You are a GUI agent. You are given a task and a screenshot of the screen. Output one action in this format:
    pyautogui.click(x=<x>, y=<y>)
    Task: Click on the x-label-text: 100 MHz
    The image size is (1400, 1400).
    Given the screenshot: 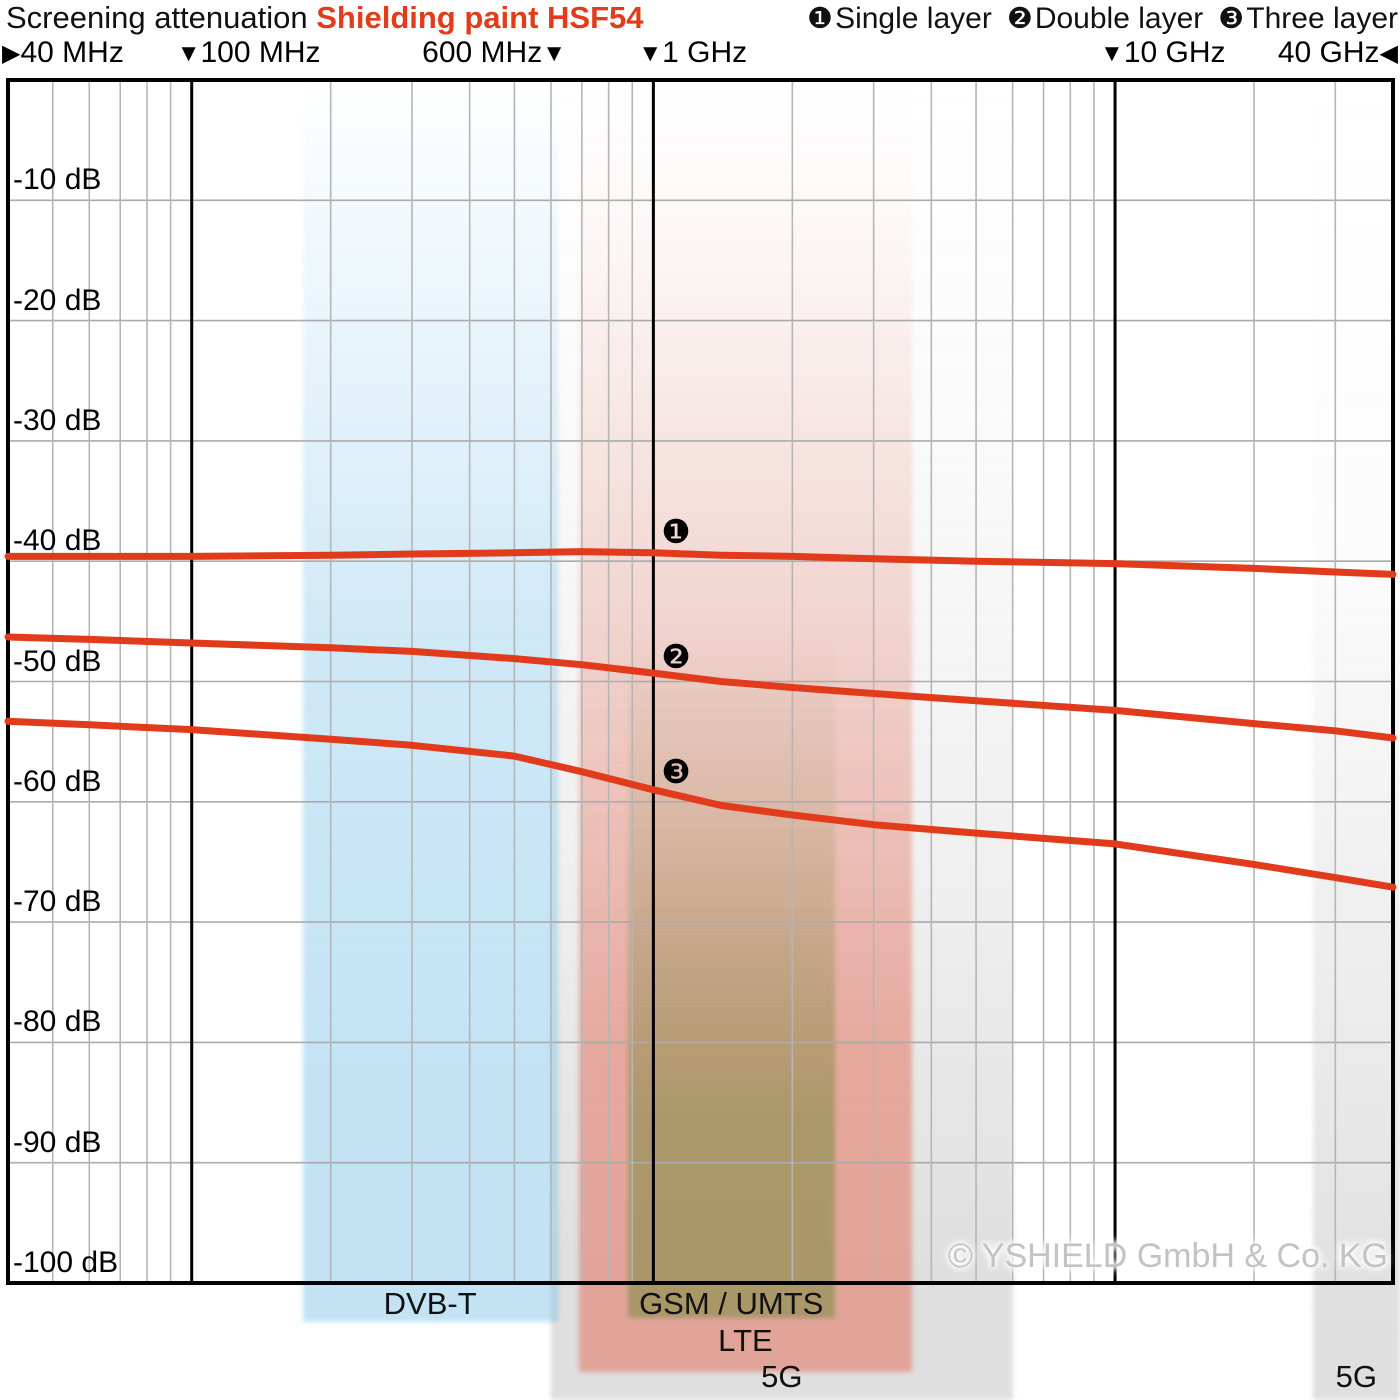 What is the action you would take?
    pyautogui.click(x=260, y=52)
    